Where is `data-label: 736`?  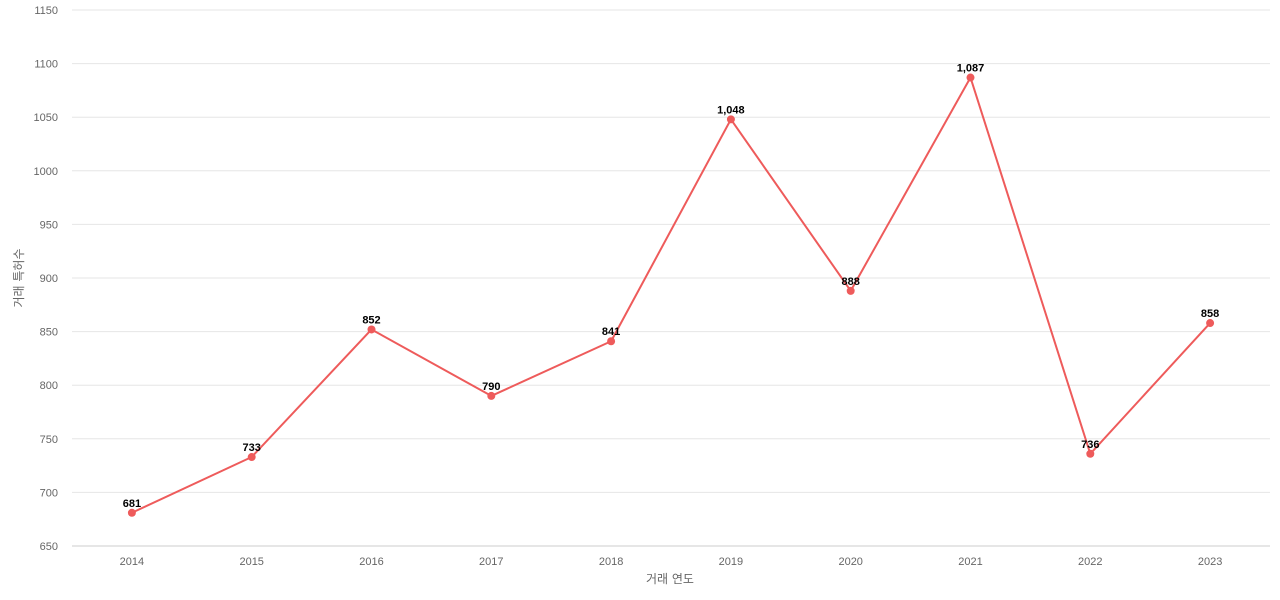
data-label: 736 is located at coordinates (1090, 445).